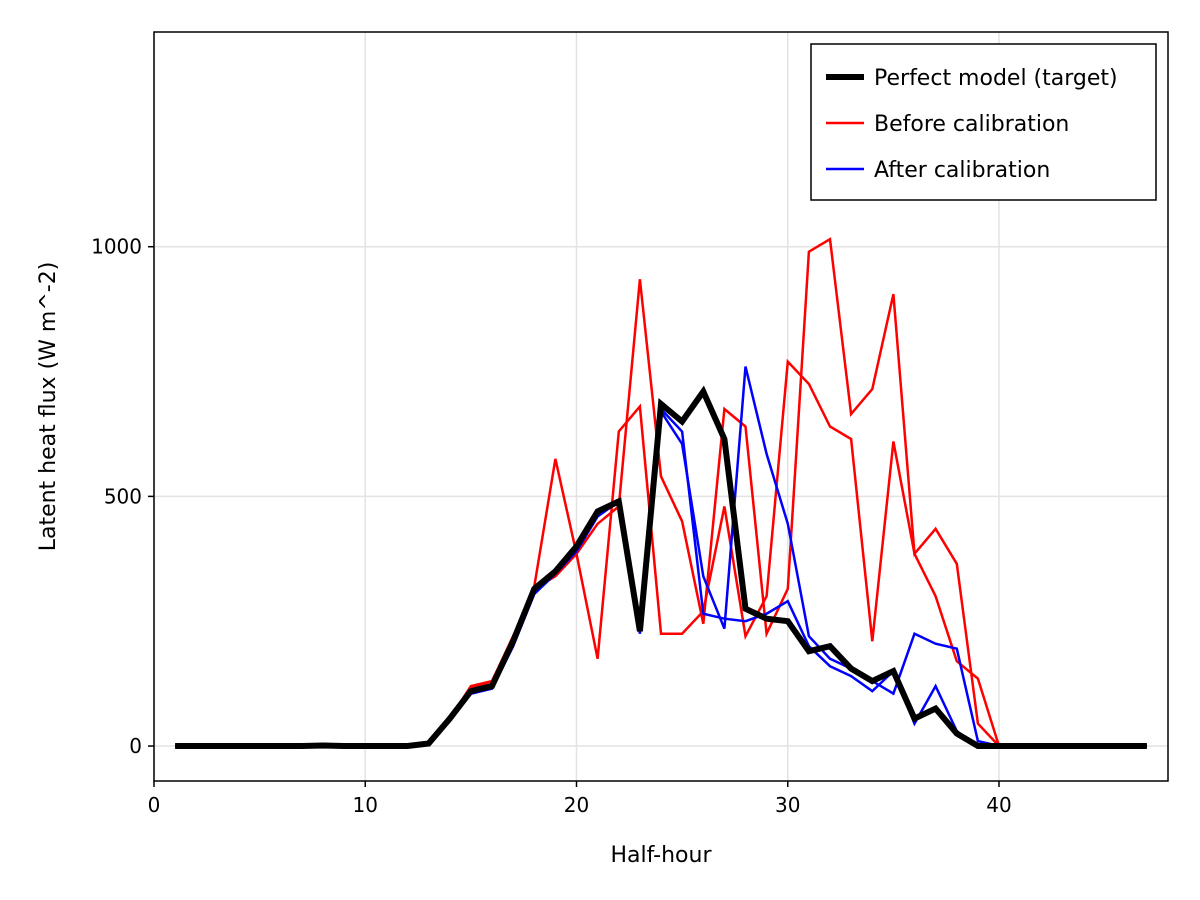 The height and width of the screenshot is (900, 1200). I want to click on legend-entry-label: Before calibration, so click(971, 124).